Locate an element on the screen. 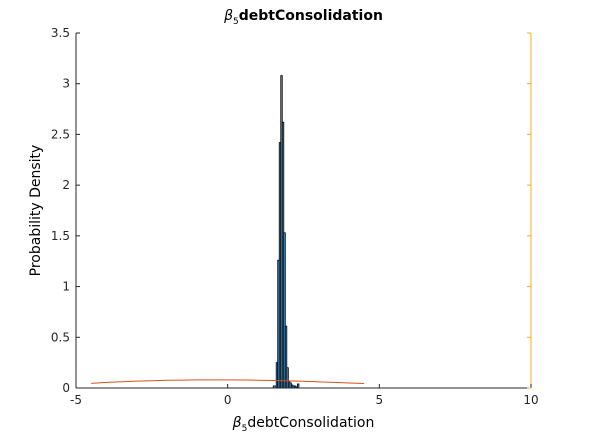 The width and height of the screenshot is (589, 437). y-tick-label: 0.5 is located at coordinates (60, 337).